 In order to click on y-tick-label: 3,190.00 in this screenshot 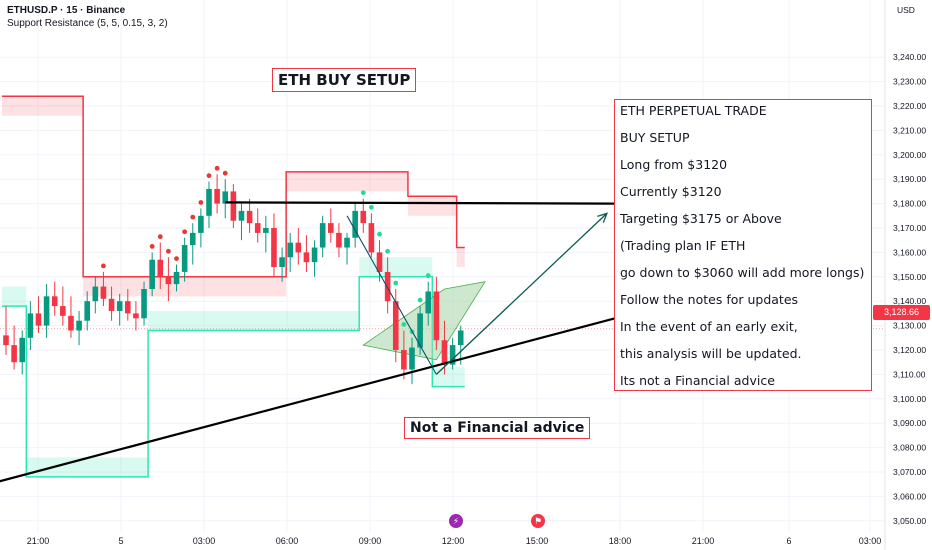, I will do `click(909, 179)`.